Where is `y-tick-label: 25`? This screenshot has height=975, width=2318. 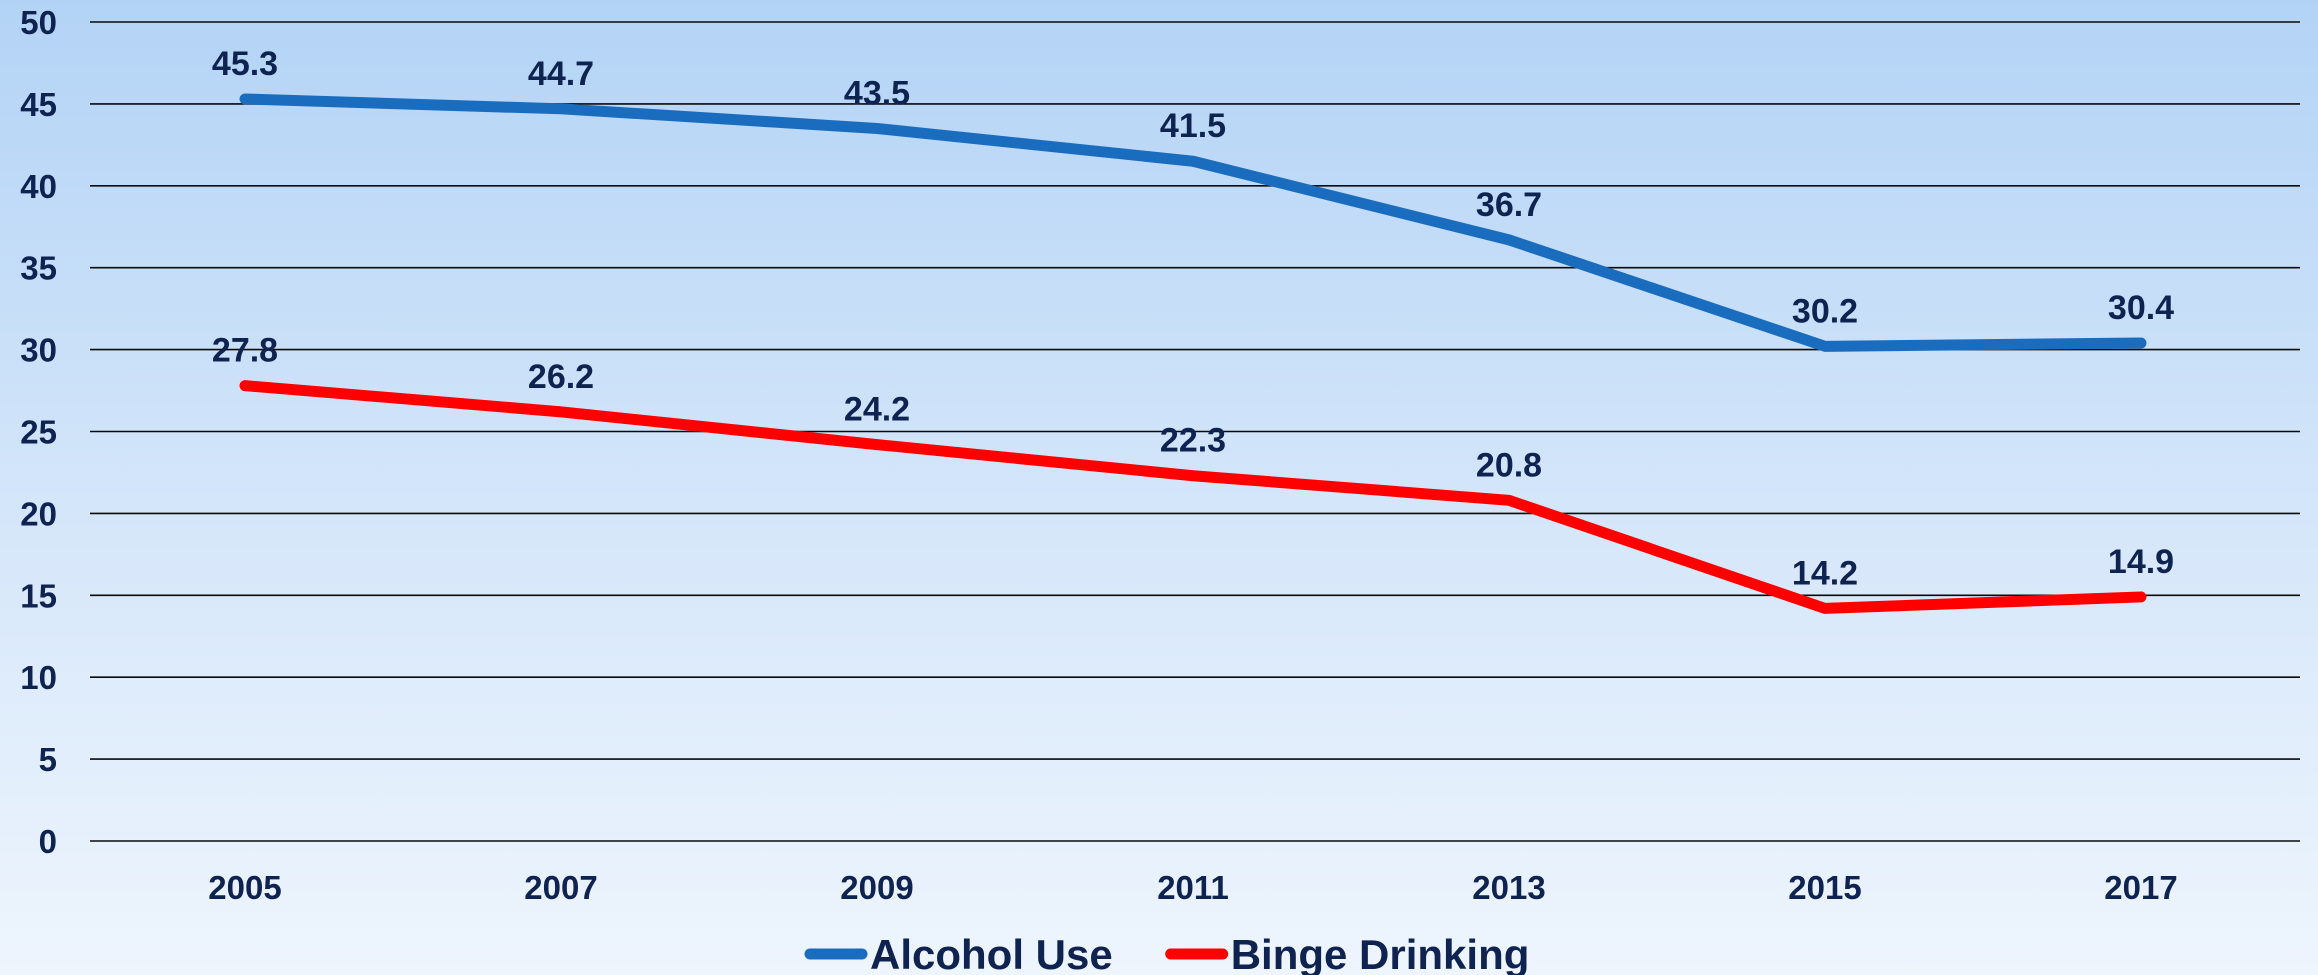
y-tick-label: 25 is located at coordinates (38, 432).